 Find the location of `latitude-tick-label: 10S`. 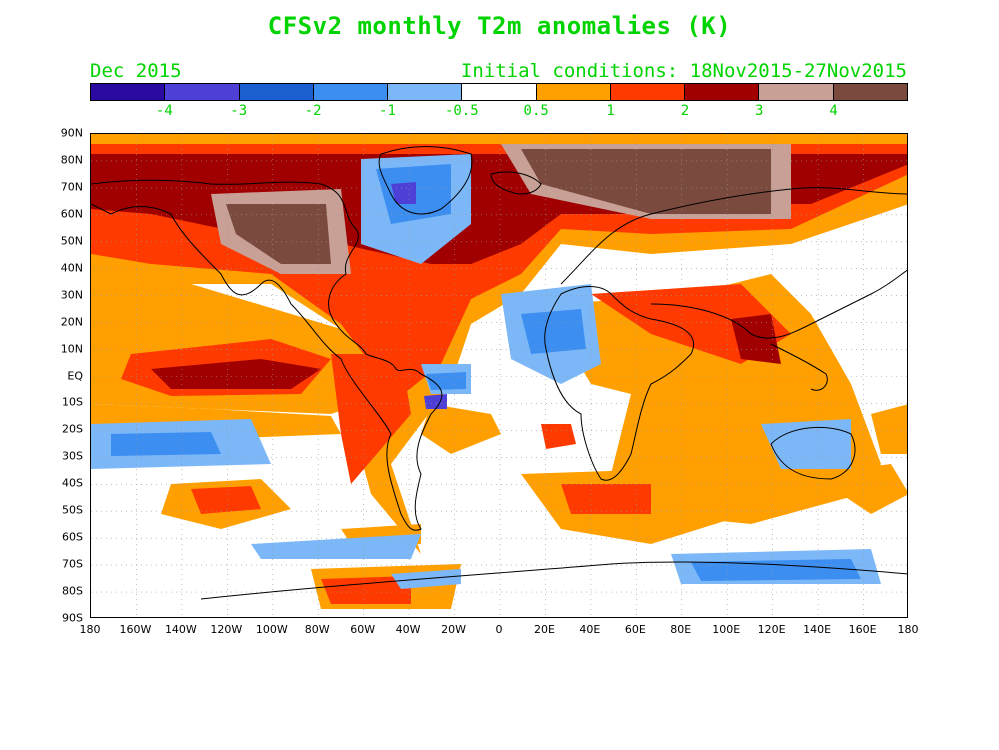

latitude-tick-label: 10S is located at coordinates (72, 402).